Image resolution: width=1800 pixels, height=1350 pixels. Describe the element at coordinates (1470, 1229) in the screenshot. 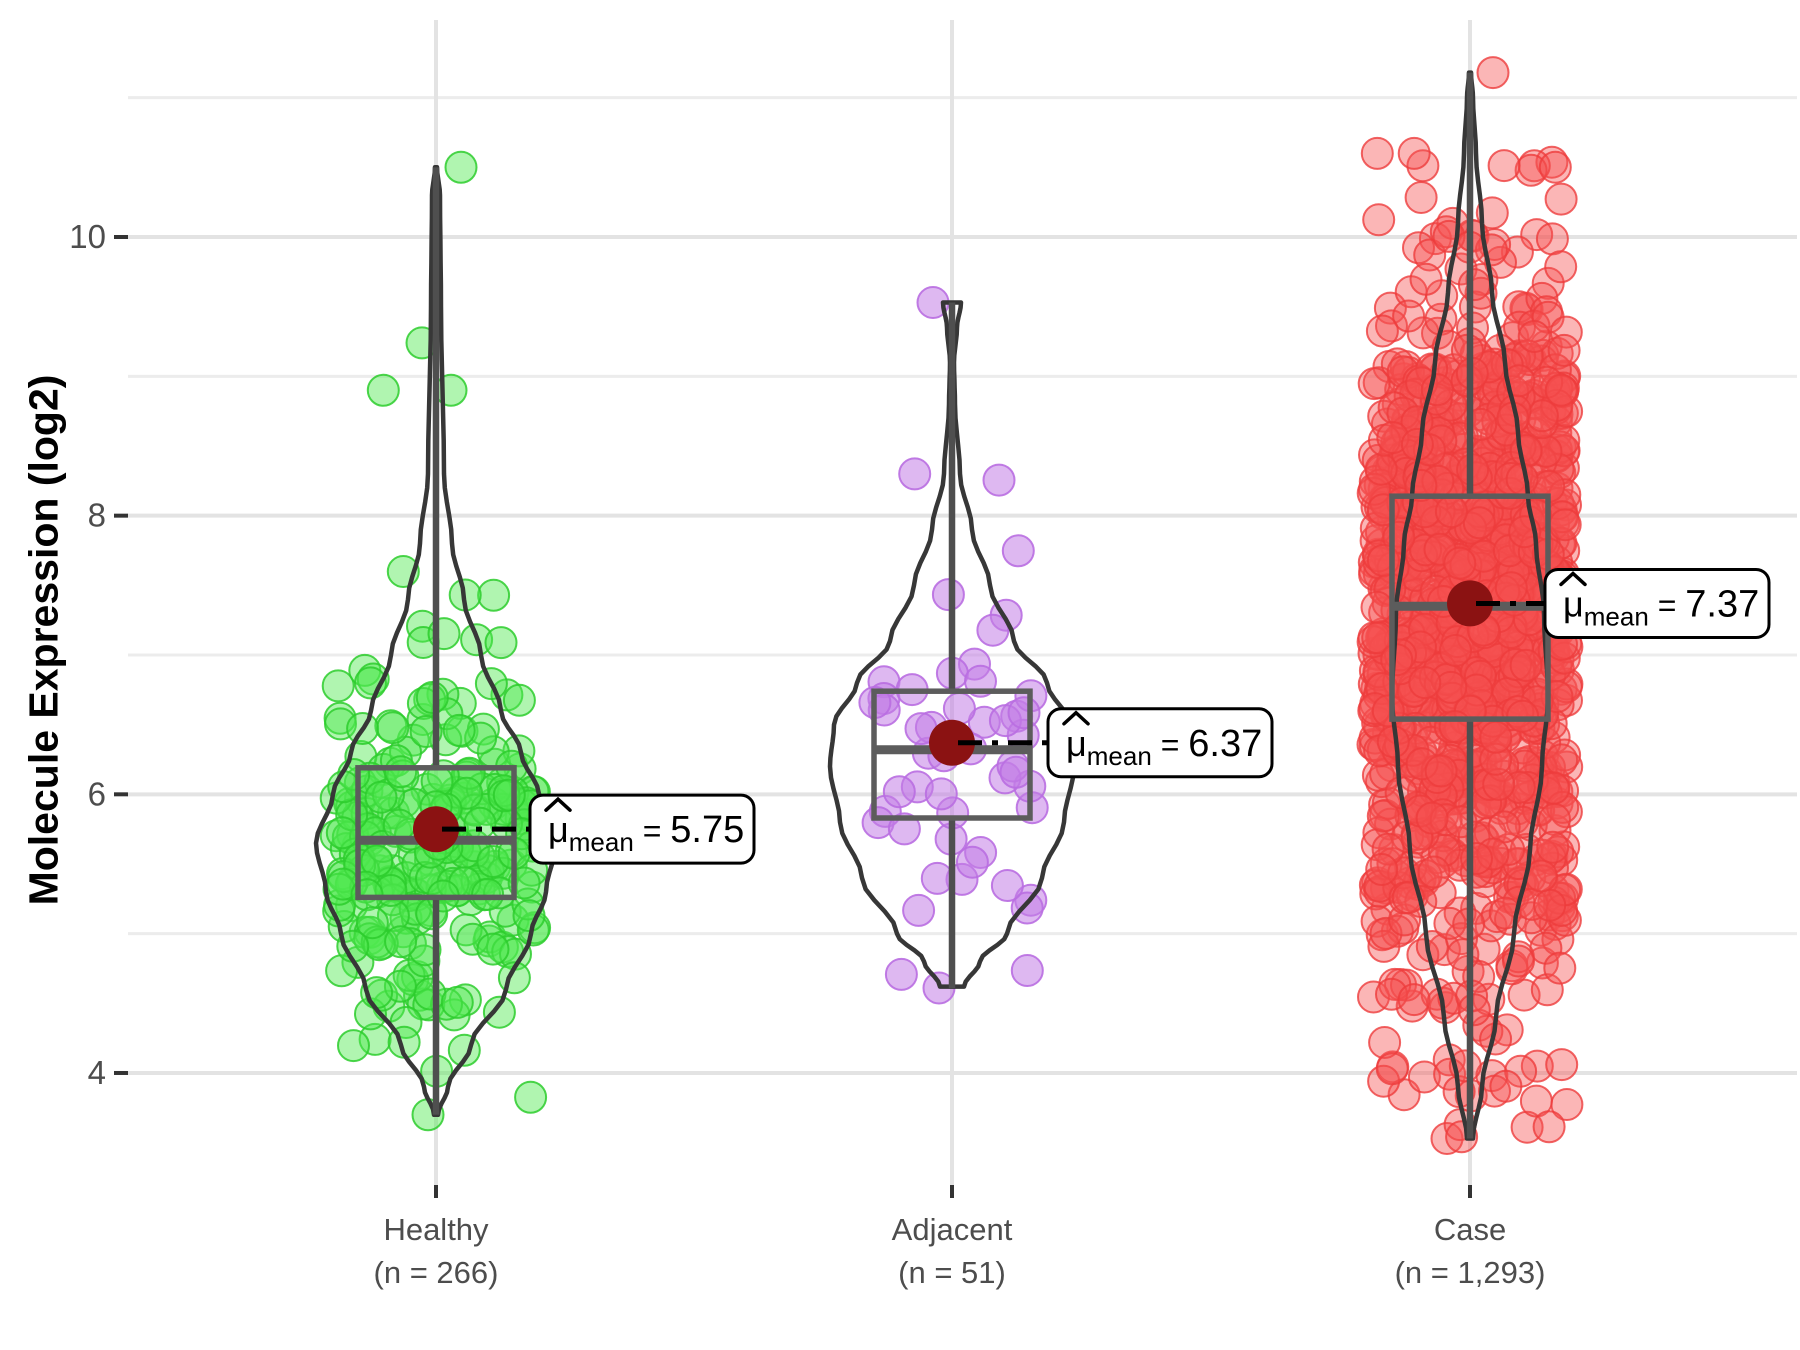

I see `x-group-name: Case` at that location.